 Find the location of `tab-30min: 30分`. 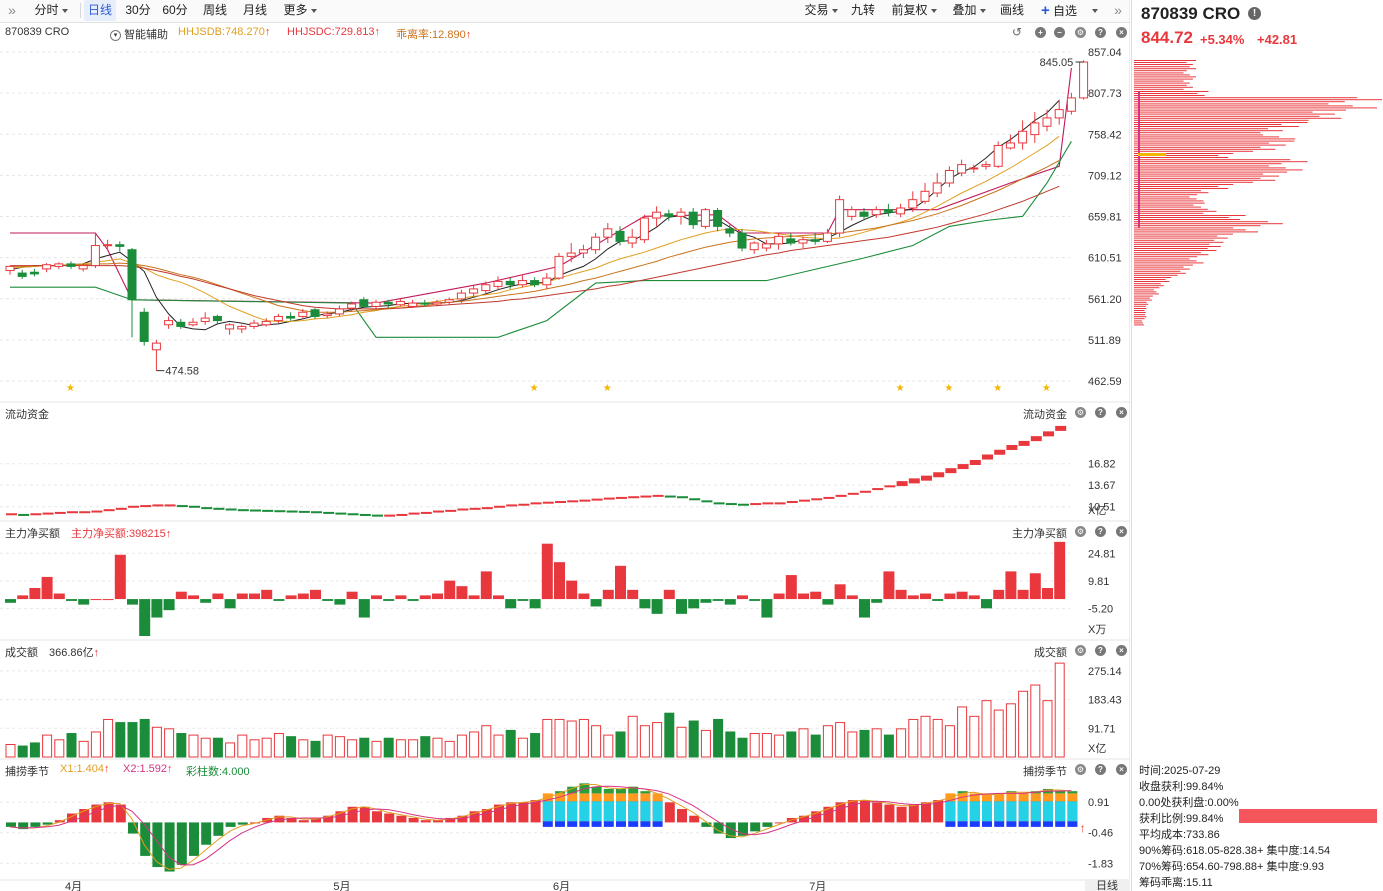

tab-30min: 30分 is located at coordinates (138, 10).